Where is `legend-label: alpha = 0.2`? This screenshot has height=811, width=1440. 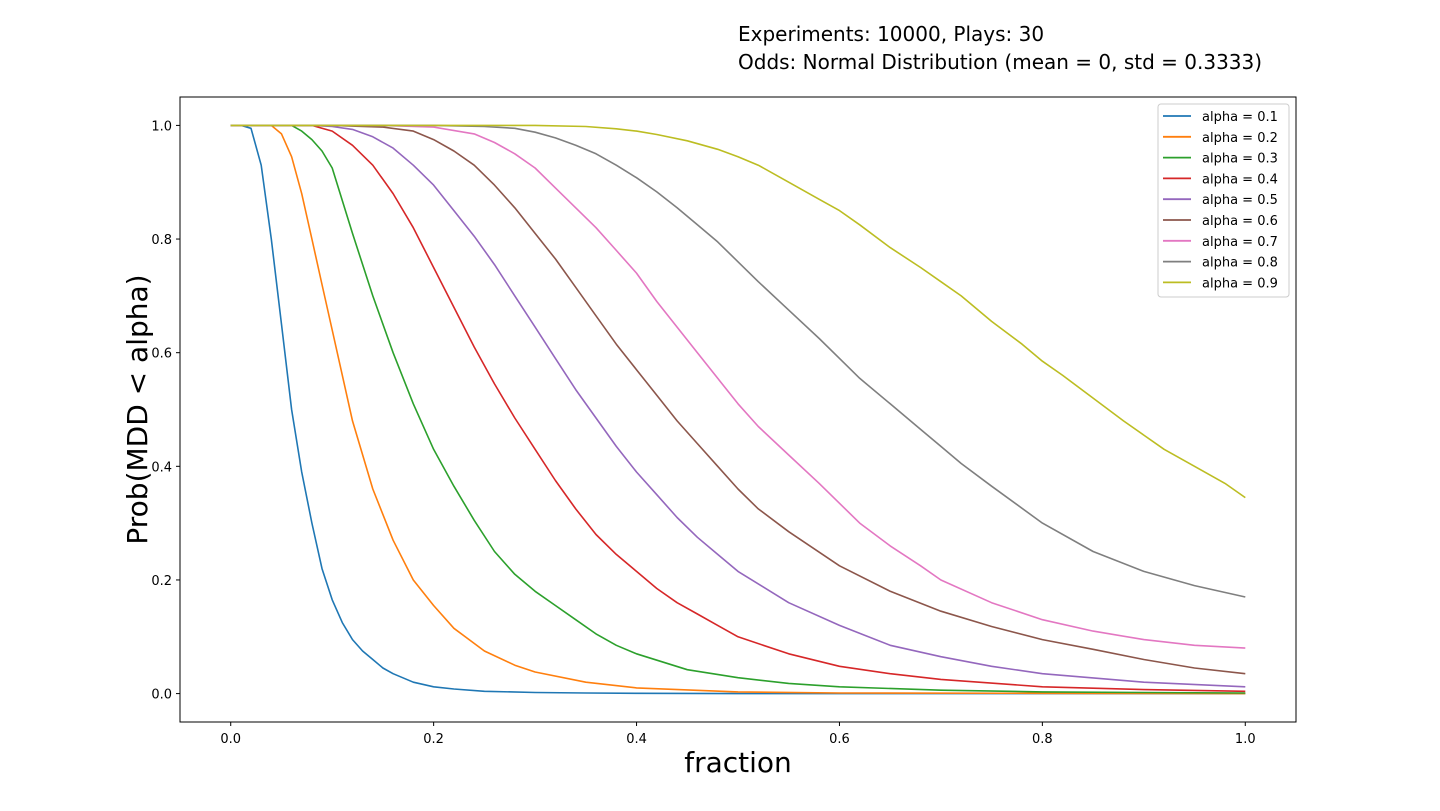 legend-label: alpha = 0.2 is located at coordinates (1240, 138).